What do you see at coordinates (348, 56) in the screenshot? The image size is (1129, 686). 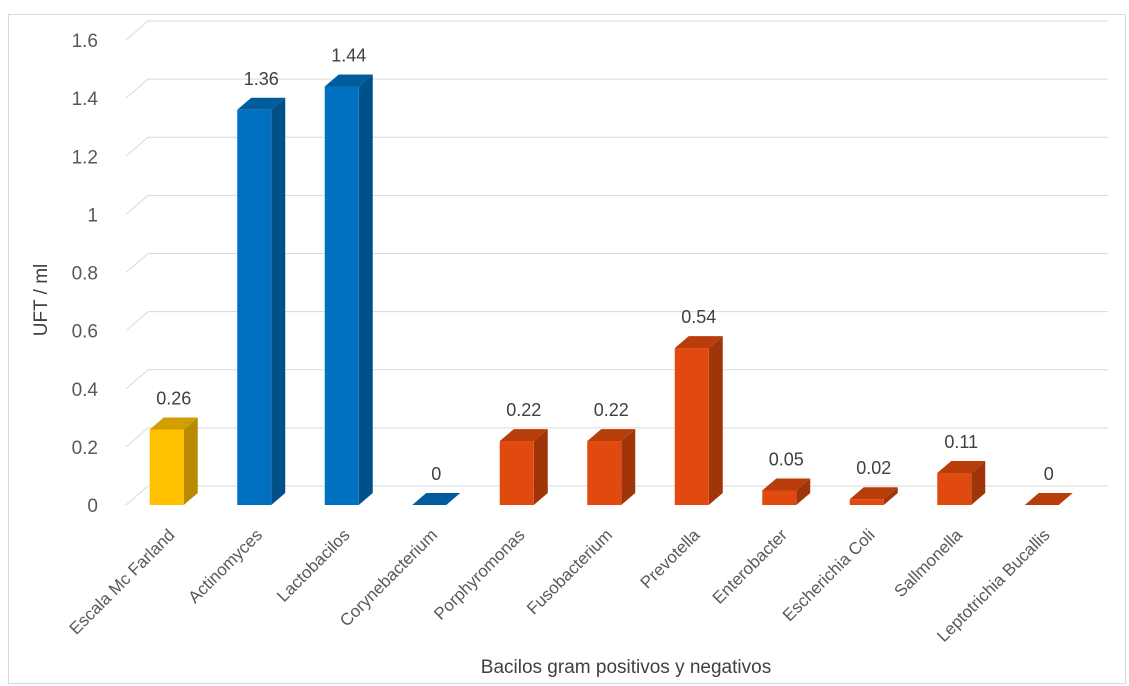 I see `data-label: 1.44` at bounding box center [348, 56].